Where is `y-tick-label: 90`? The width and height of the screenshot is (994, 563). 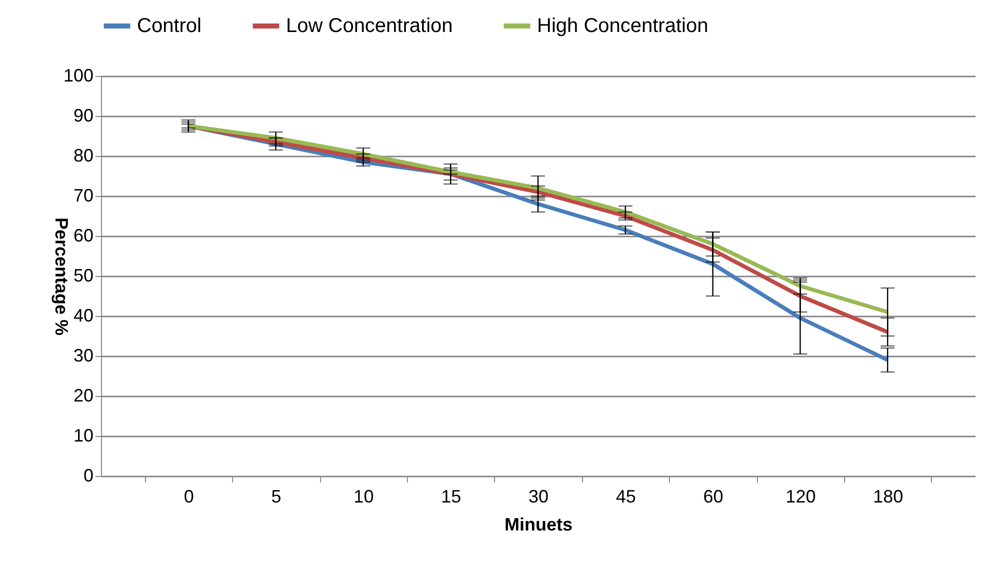
y-tick-label: 90 is located at coordinates (83, 116).